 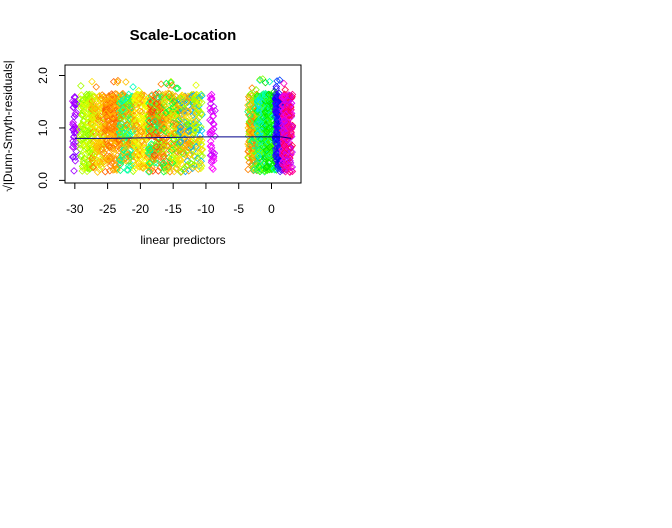 I want to click on y-axis-label: √|Dunn-Smyth-residuals|, so click(x=8, y=126).